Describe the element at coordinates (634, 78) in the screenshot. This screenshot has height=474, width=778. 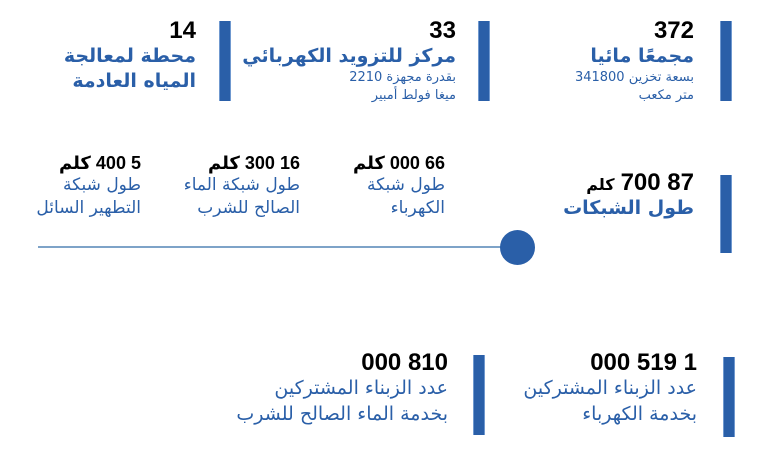
I see `stat-subtext: بسعة تخزين 341800` at that location.